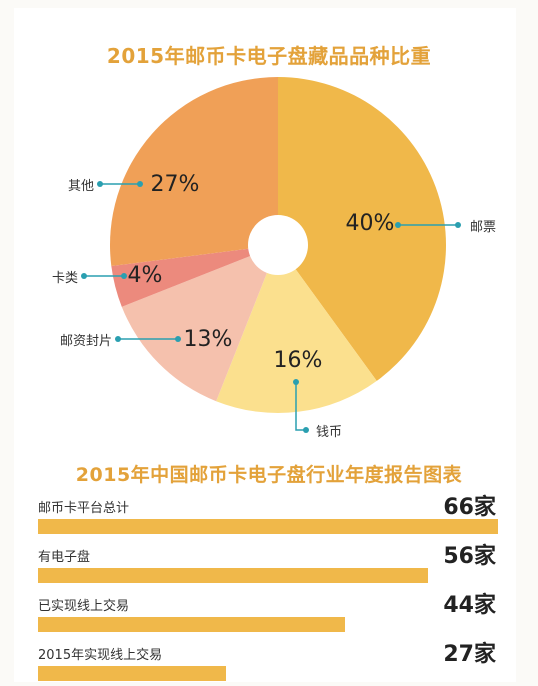 The height and width of the screenshot is (686, 538). Describe the element at coordinates (370, 223) in the screenshot. I see `pie-percent-label-0: 40%` at that location.